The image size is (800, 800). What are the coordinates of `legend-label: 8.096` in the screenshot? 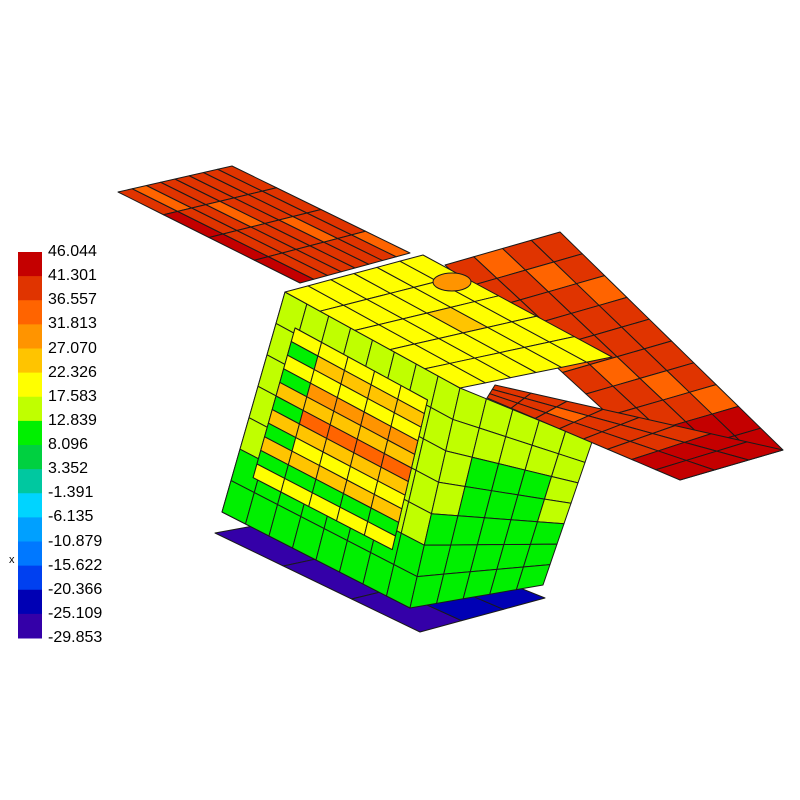 It's located at (68, 444).